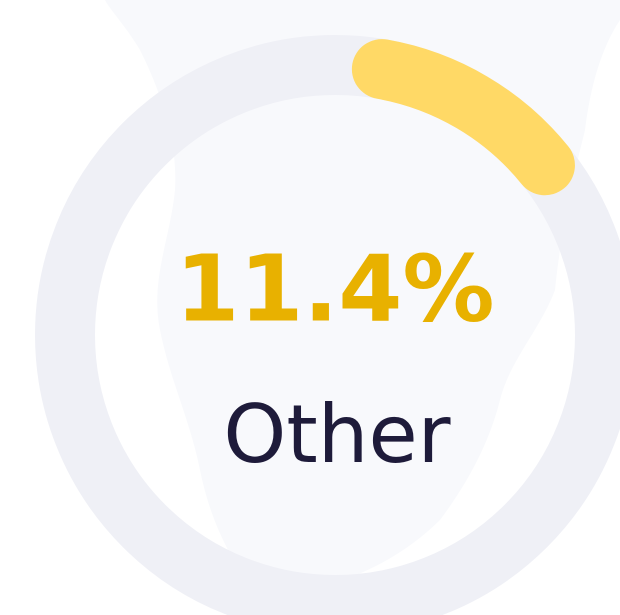 The image size is (620, 615). What do you see at coordinates (463, 117) in the screenshot?
I see `ring-arc` at bounding box center [463, 117].